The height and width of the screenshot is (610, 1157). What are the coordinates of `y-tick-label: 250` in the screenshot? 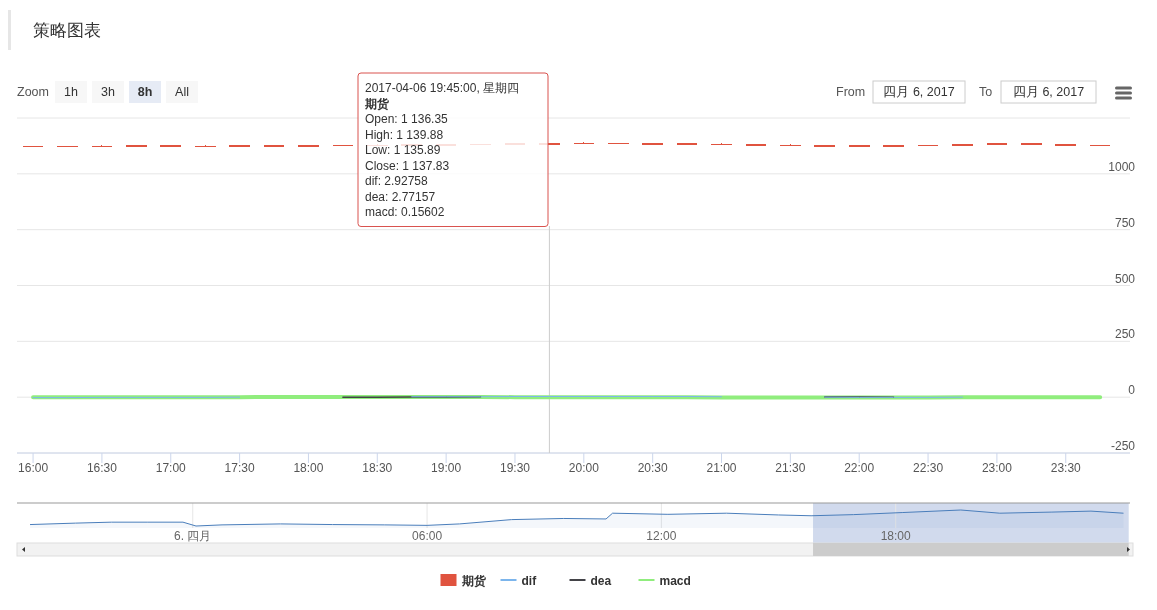 It's located at (1125, 334).